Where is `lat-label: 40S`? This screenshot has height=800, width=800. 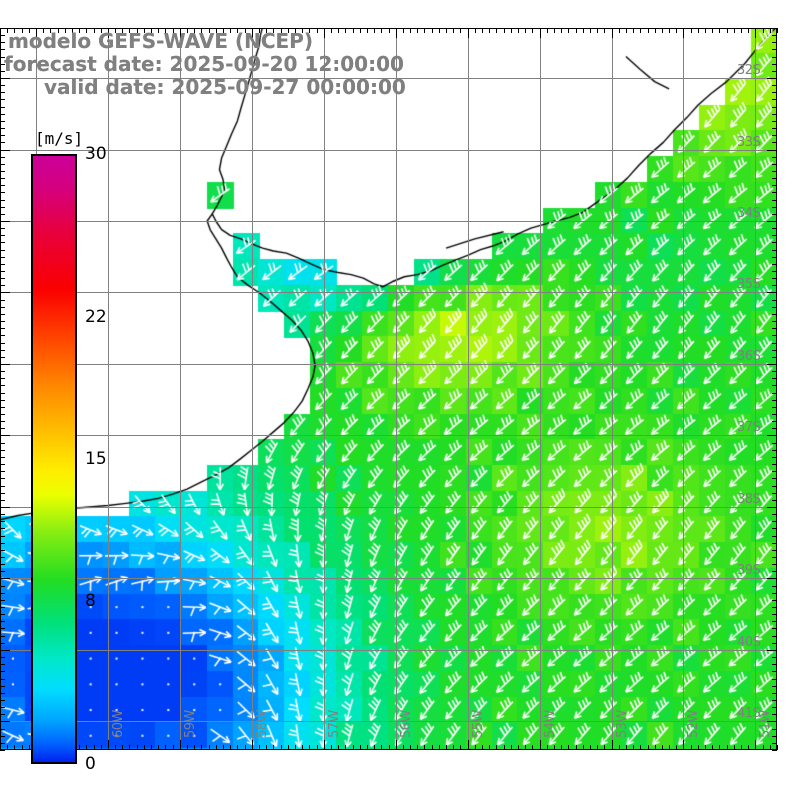
lat-label: 40S is located at coordinates (749, 642).